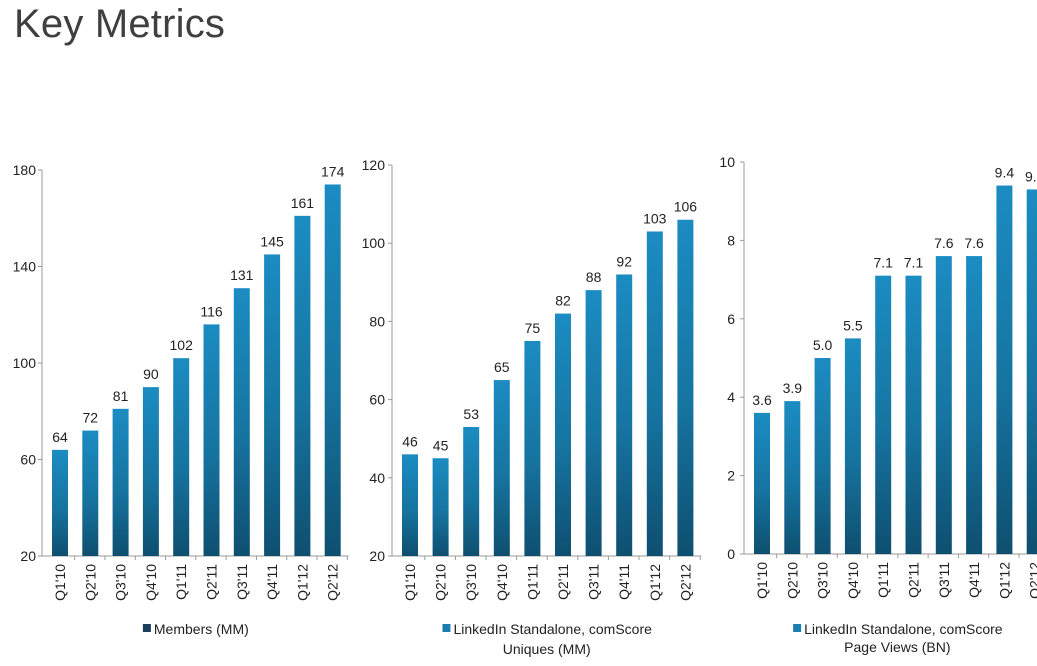 The image size is (1037, 666). Describe the element at coordinates (441, 445) in the screenshot. I see `data-label: 45` at that location.